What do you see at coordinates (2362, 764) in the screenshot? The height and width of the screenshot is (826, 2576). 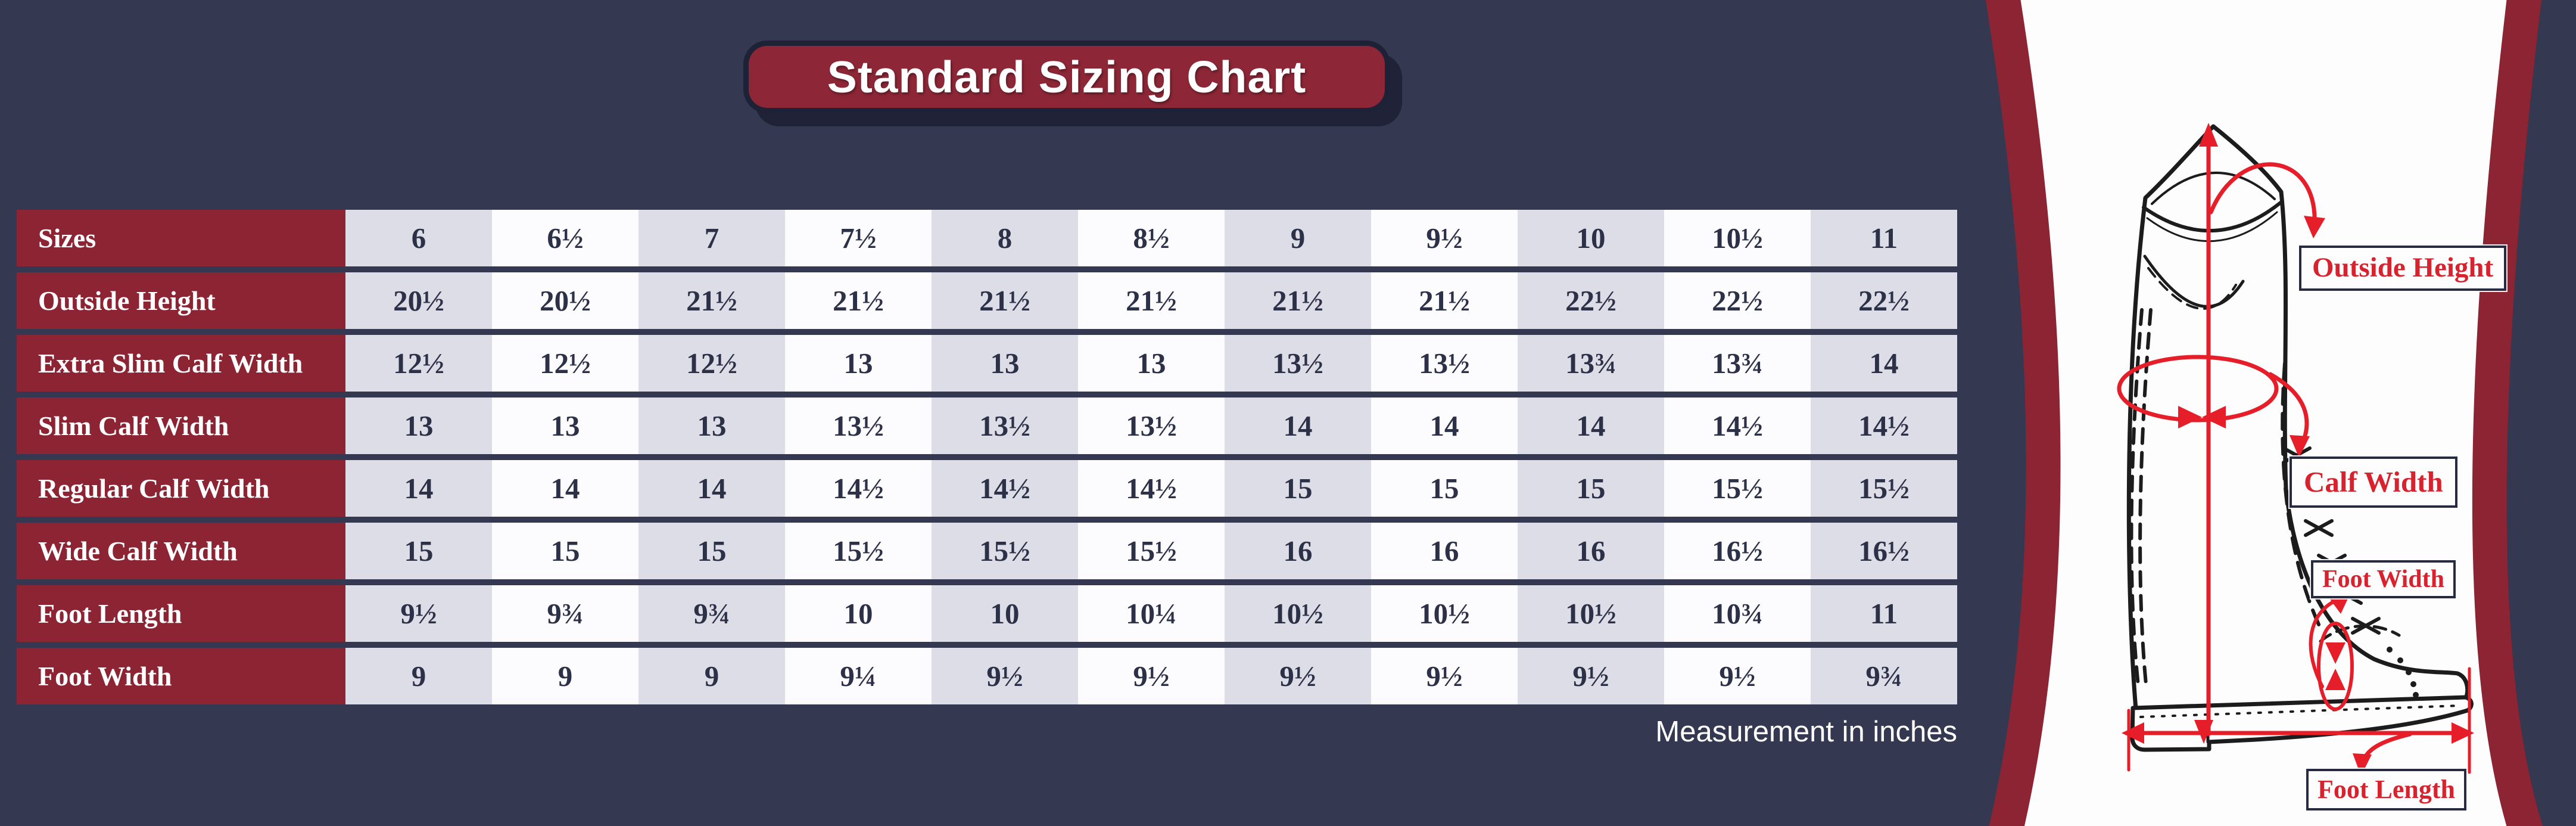 I see `foot-length-pointer-head` at bounding box center [2362, 764].